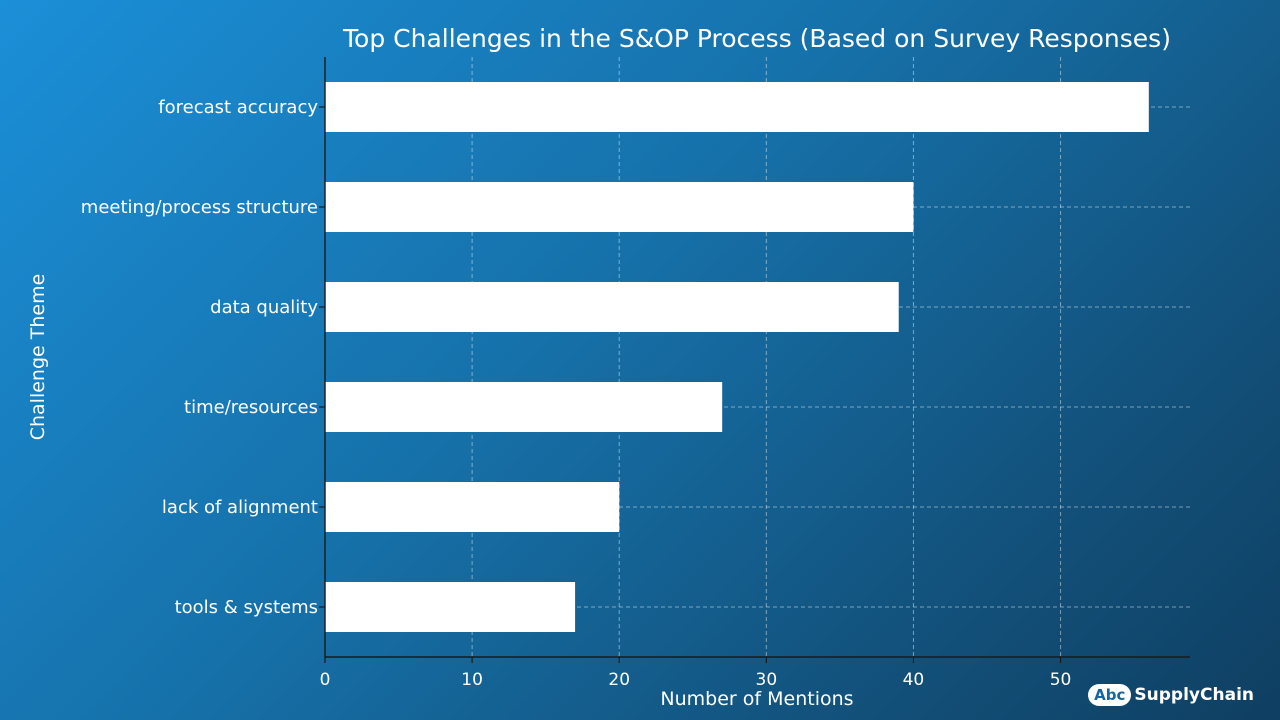  Describe the element at coordinates (199, 207) in the screenshot. I see `y-tick-label: meeting/process structure` at that location.